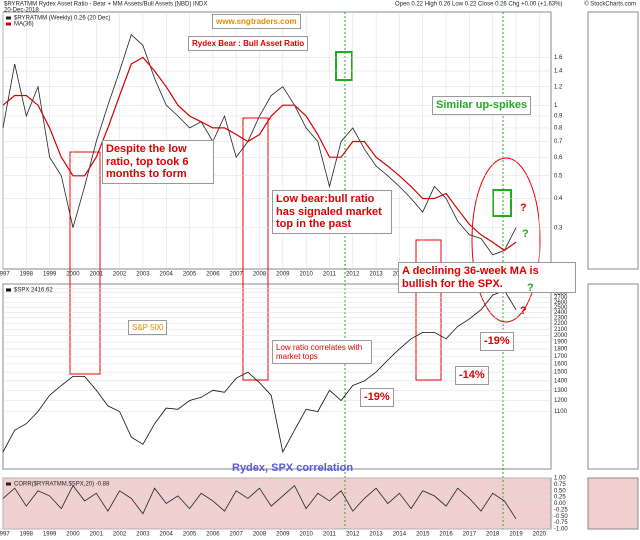  Describe the element at coordinates (73, 275) in the screenshot. I see `x-tick-label: 2000` at that location.